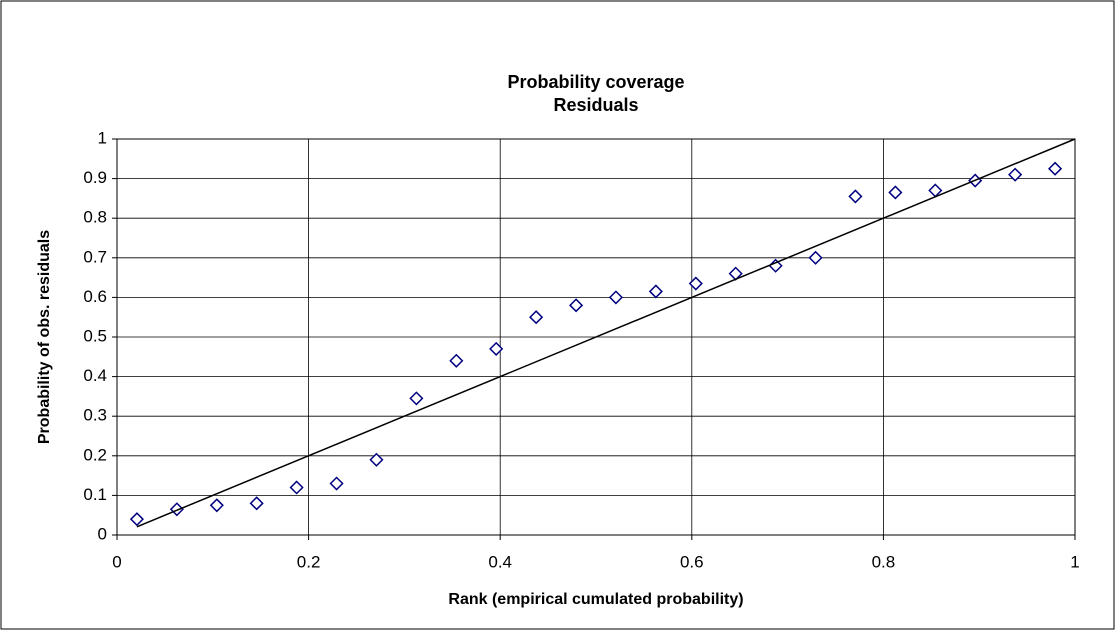 This screenshot has height=631, width=1116. I want to click on chart-subtitle: Residuals, so click(595, 105).